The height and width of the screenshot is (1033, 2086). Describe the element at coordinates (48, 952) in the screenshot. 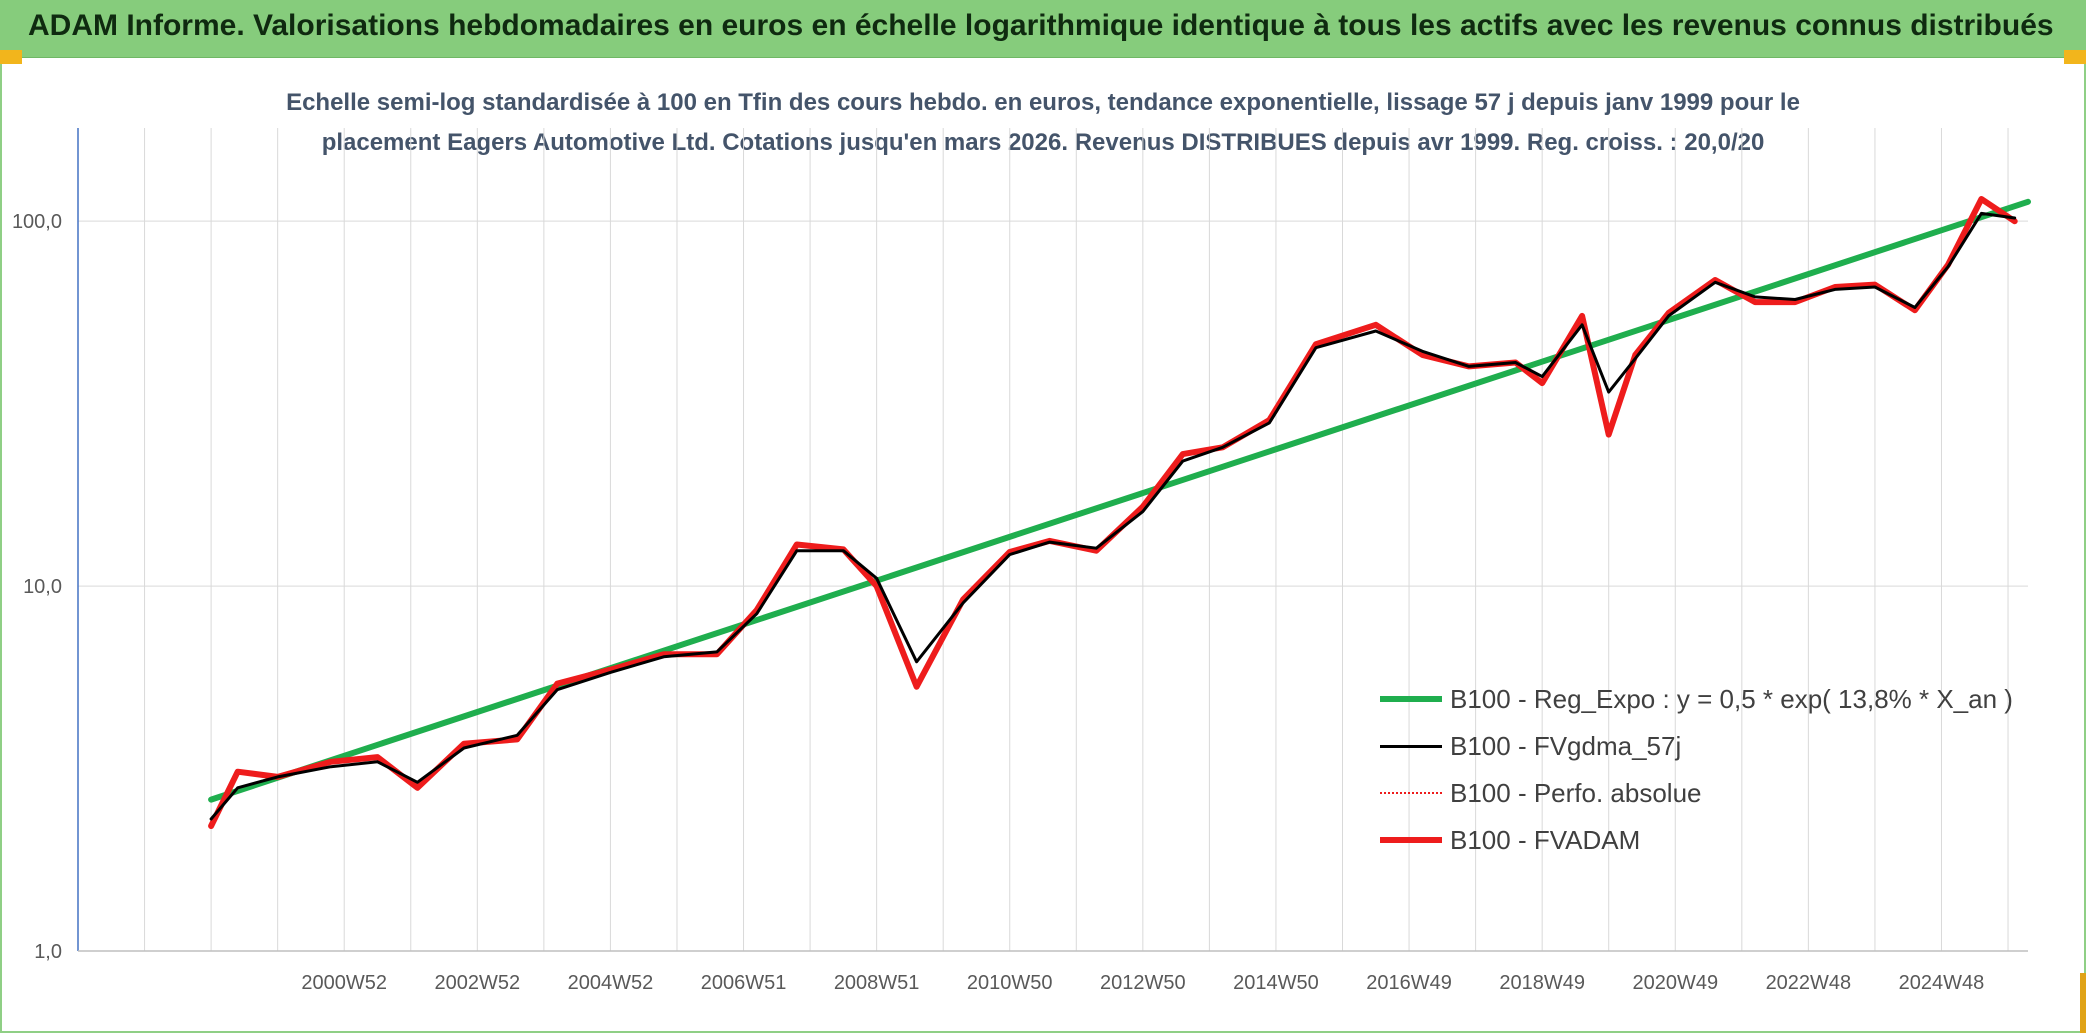

I see `y-tick-label: 1,0` at that location.